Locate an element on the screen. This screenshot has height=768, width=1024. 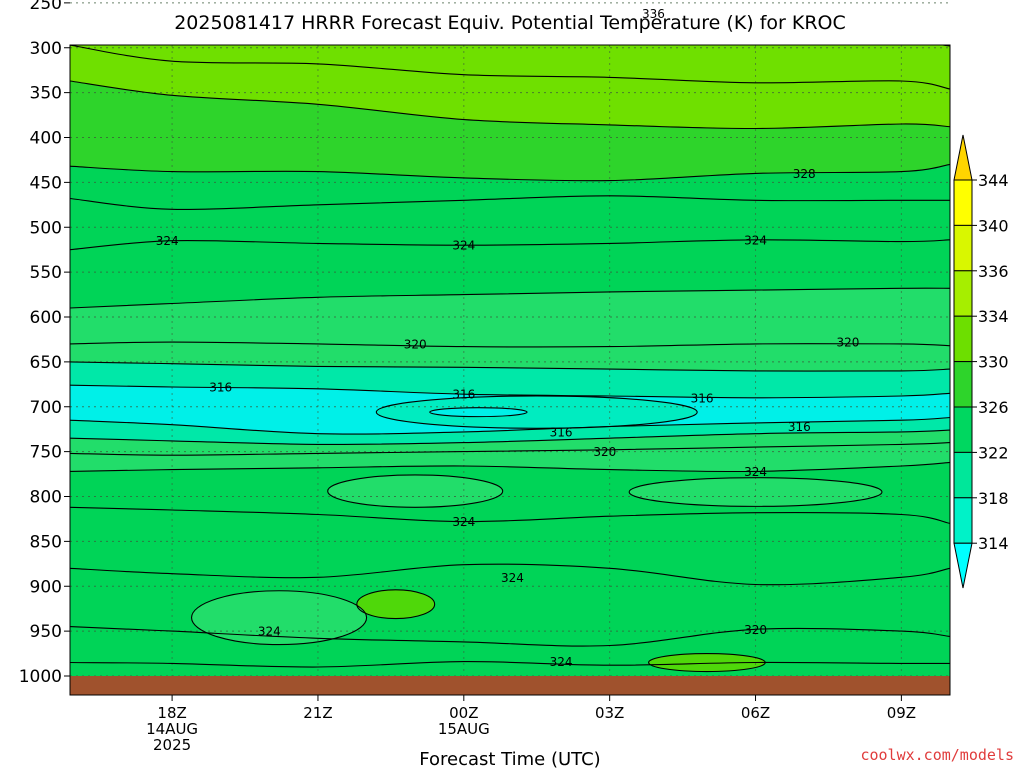
colorbar-label-336: 336 is located at coordinates (993, 271).